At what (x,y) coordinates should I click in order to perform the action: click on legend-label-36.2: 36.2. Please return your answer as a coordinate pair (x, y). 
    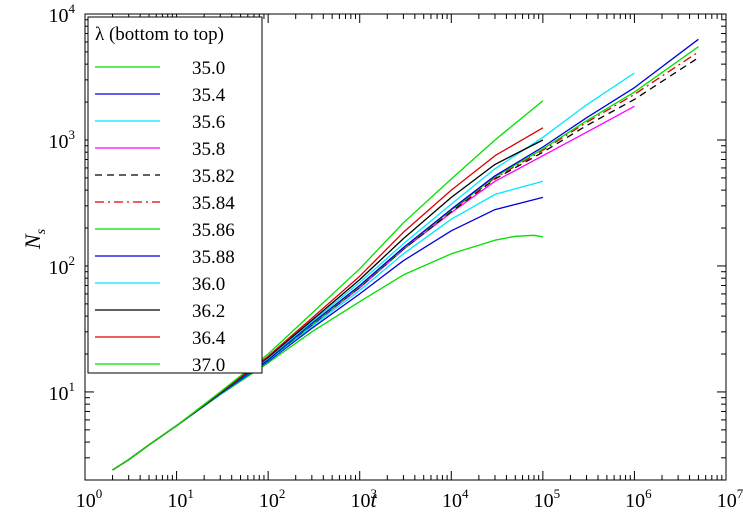
    Looking at the image, I should click on (208, 311).